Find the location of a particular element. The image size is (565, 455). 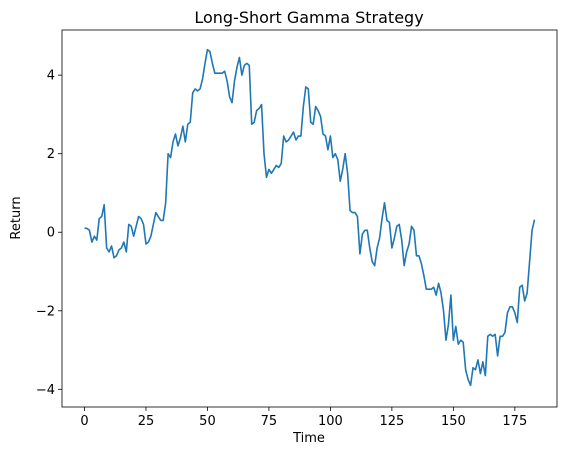

y-axis-label: Return is located at coordinates (16, 217).